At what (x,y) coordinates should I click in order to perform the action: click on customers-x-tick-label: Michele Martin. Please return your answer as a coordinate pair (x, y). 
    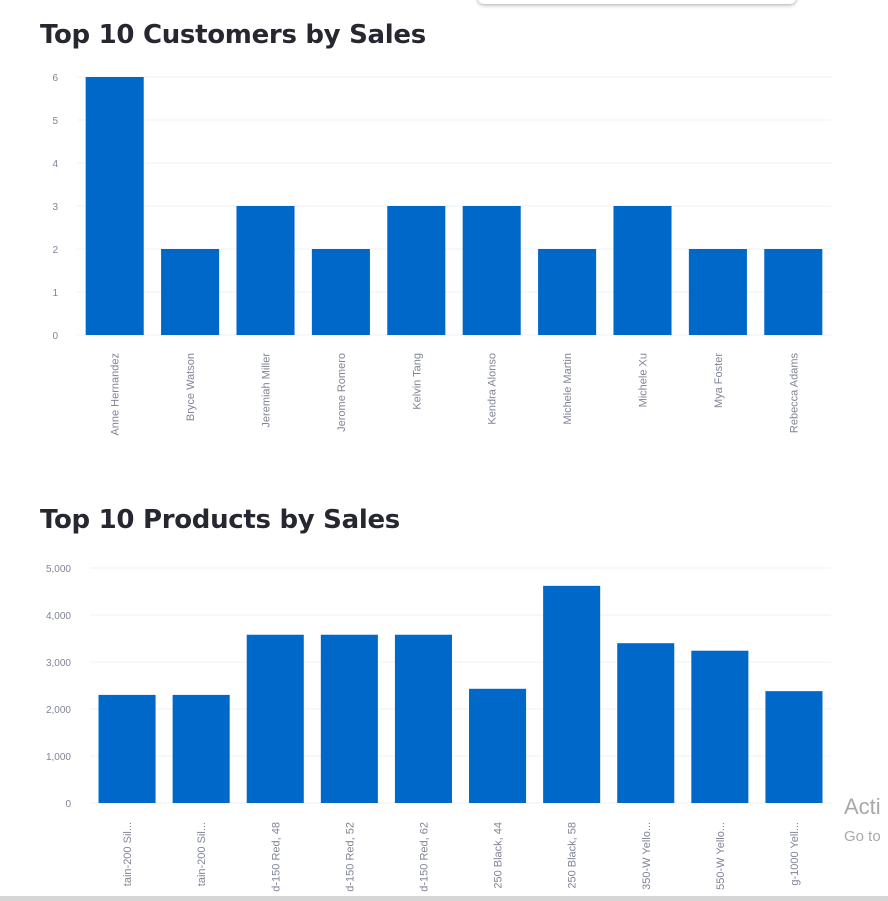
    Looking at the image, I should click on (568, 389).